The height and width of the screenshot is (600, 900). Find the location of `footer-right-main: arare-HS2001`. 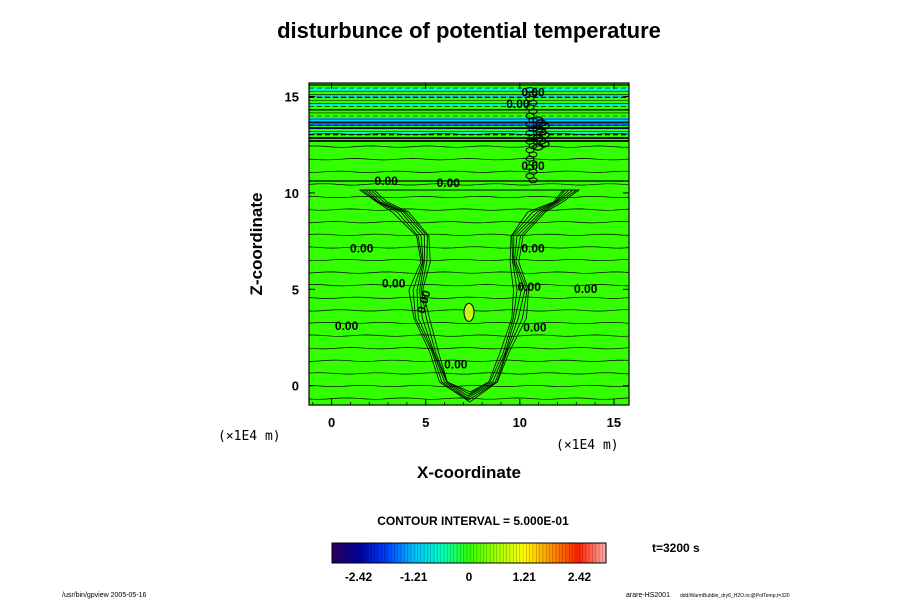

footer-right-main: arare-HS2001 is located at coordinates (648, 595).